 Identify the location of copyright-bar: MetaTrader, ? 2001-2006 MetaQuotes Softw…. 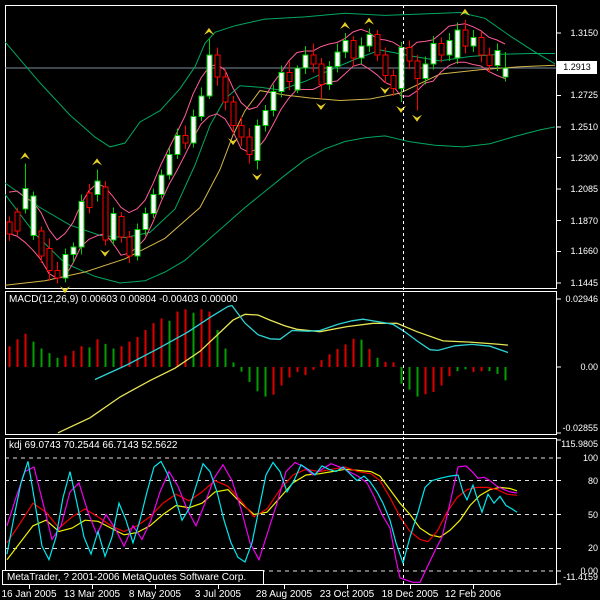
(133, 577).